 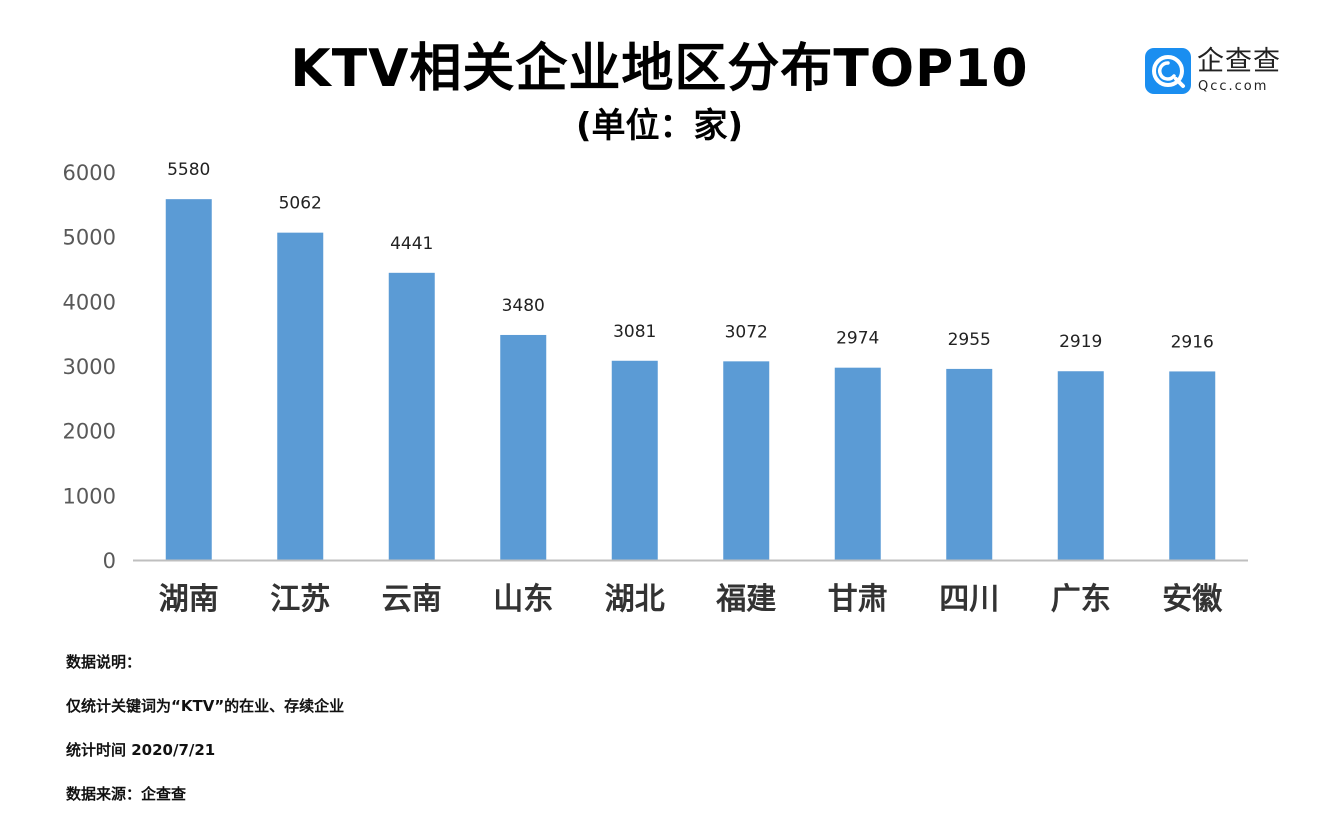 What do you see at coordinates (300, 204) in the screenshot?
I see `data-label: 5062` at bounding box center [300, 204].